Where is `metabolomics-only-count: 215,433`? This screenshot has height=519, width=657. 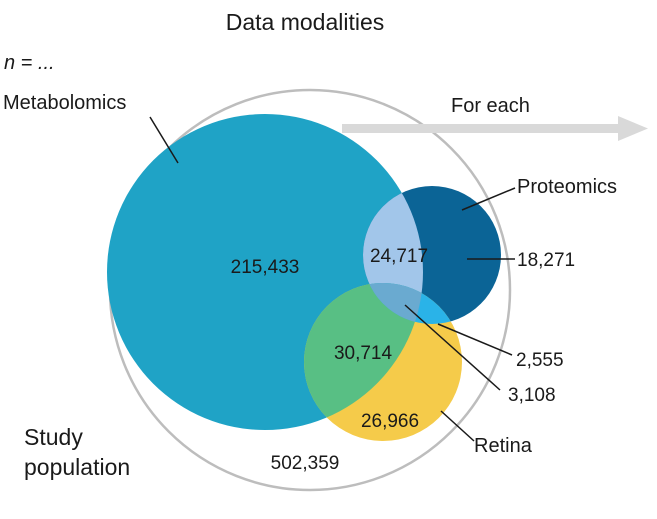
metabolomics-only-count: 215,433 is located at coordinates (265, 267).